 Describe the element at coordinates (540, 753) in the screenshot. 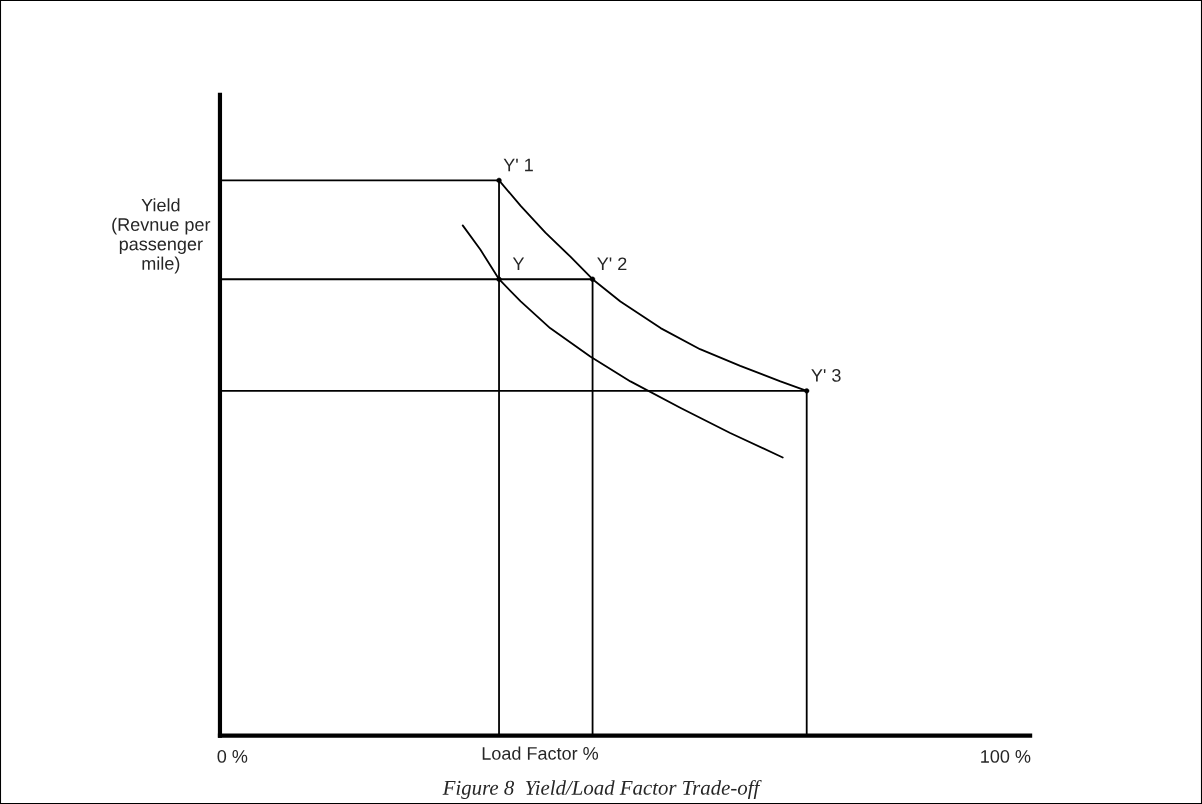

I see `x-axis-title: Load Factor %` at that location.